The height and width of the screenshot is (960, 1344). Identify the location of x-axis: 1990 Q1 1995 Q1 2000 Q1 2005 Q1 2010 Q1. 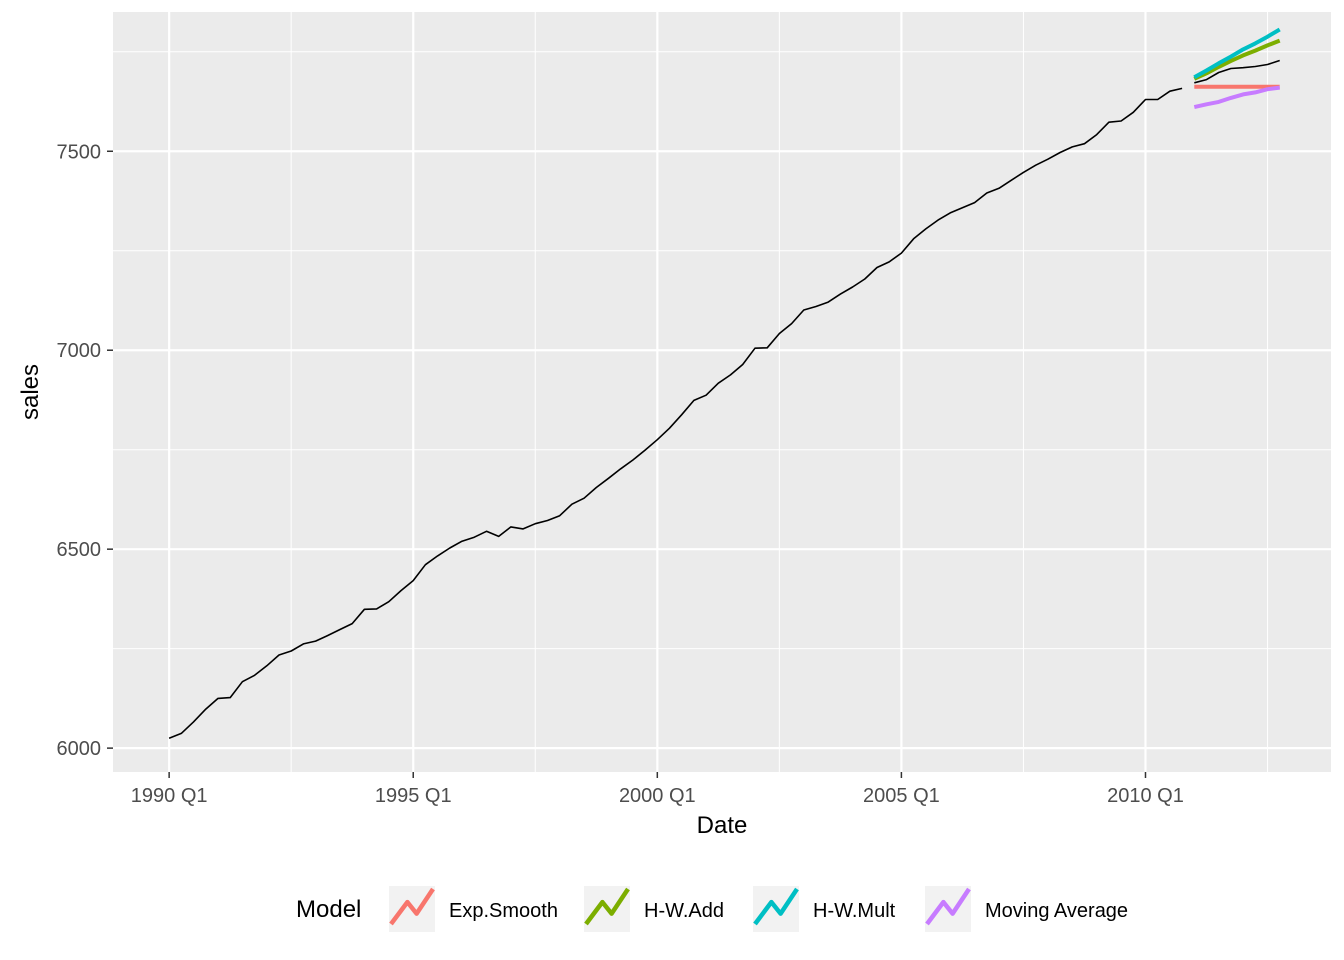
(657, 789).